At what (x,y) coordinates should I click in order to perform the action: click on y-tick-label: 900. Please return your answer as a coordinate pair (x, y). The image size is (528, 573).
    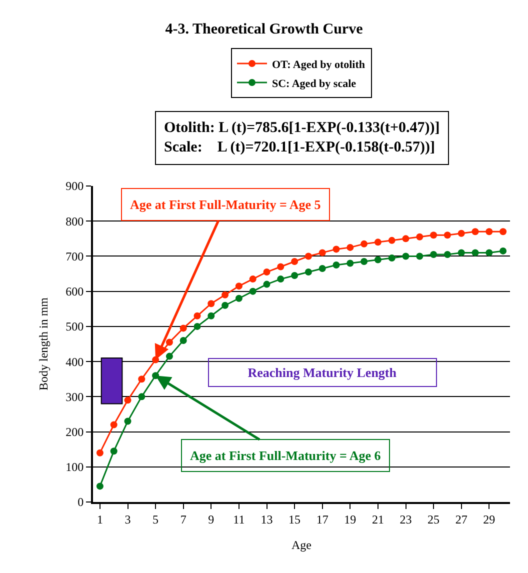
    Looking at the image, I should click on (75, 186).